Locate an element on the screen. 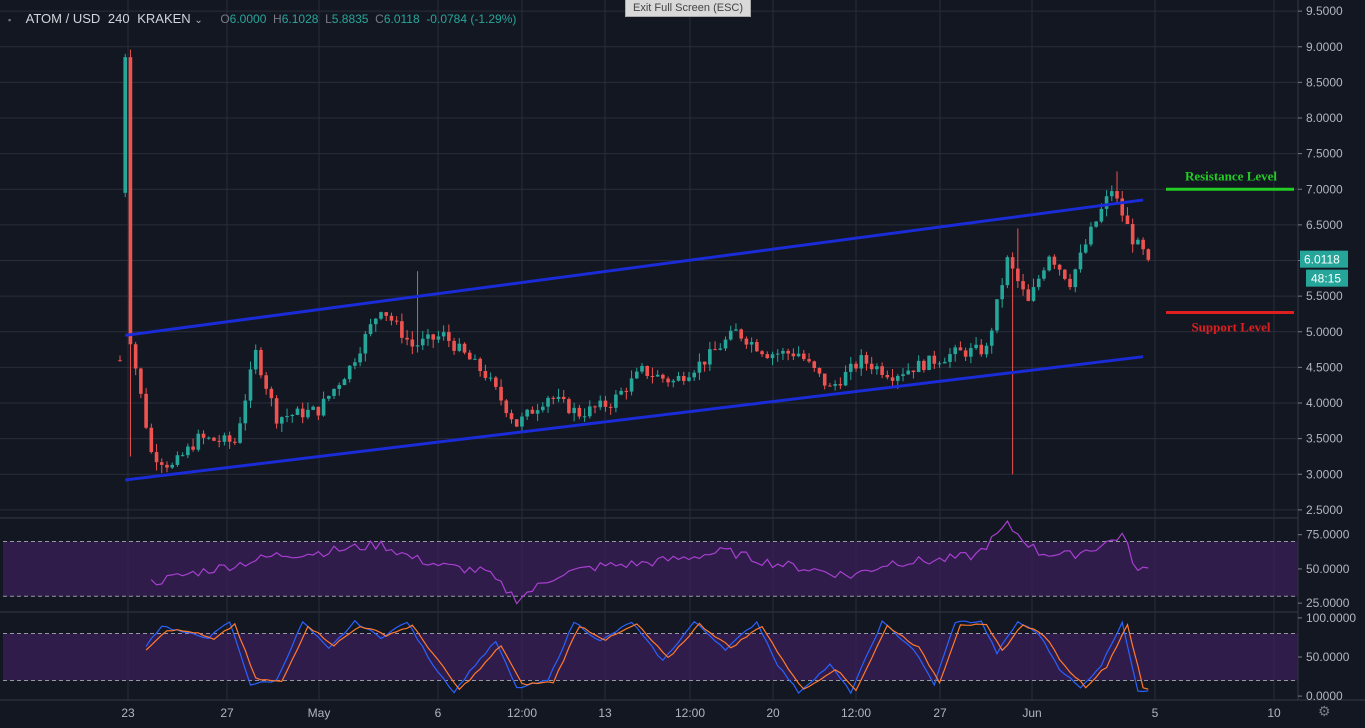  y-tick-label: 25.0000 is located at coordinates (1328, 603).